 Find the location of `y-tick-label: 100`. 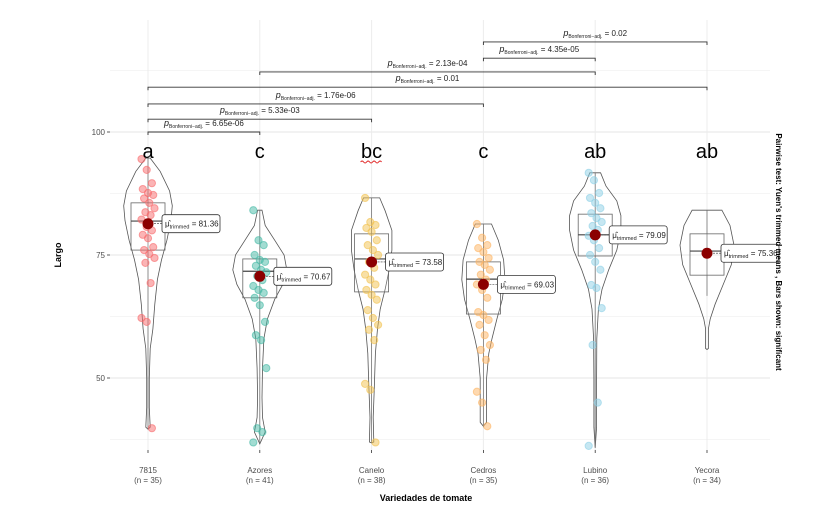

y-tick-label: 100 is located at coordinates (99, 132).